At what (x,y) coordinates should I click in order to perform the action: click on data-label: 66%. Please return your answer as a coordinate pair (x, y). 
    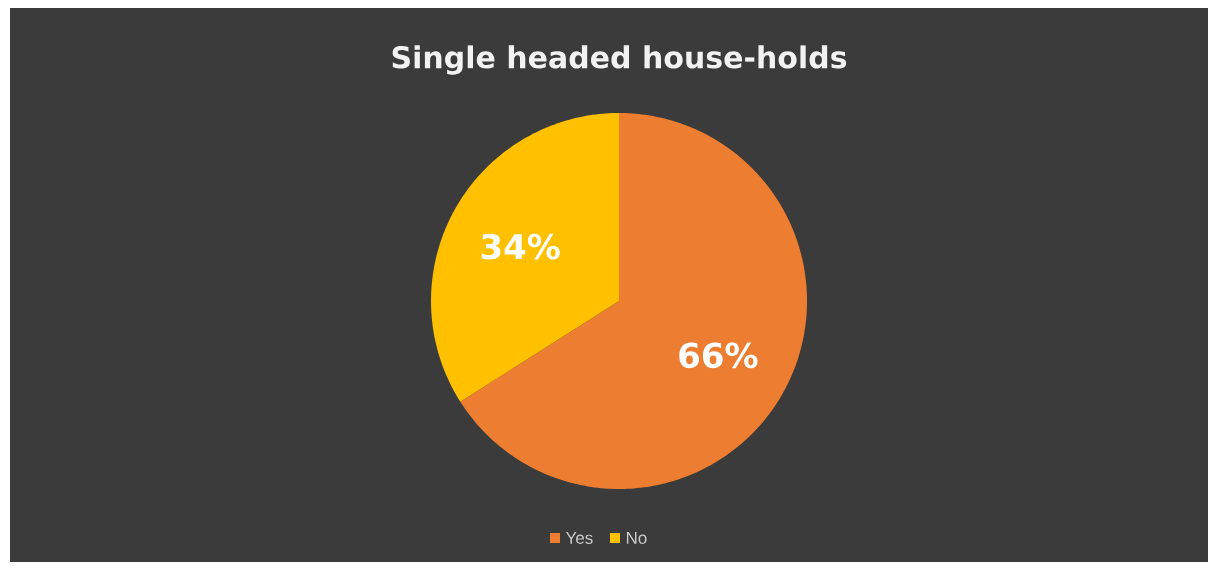
    Looking at the image, I should click on (718, 355).